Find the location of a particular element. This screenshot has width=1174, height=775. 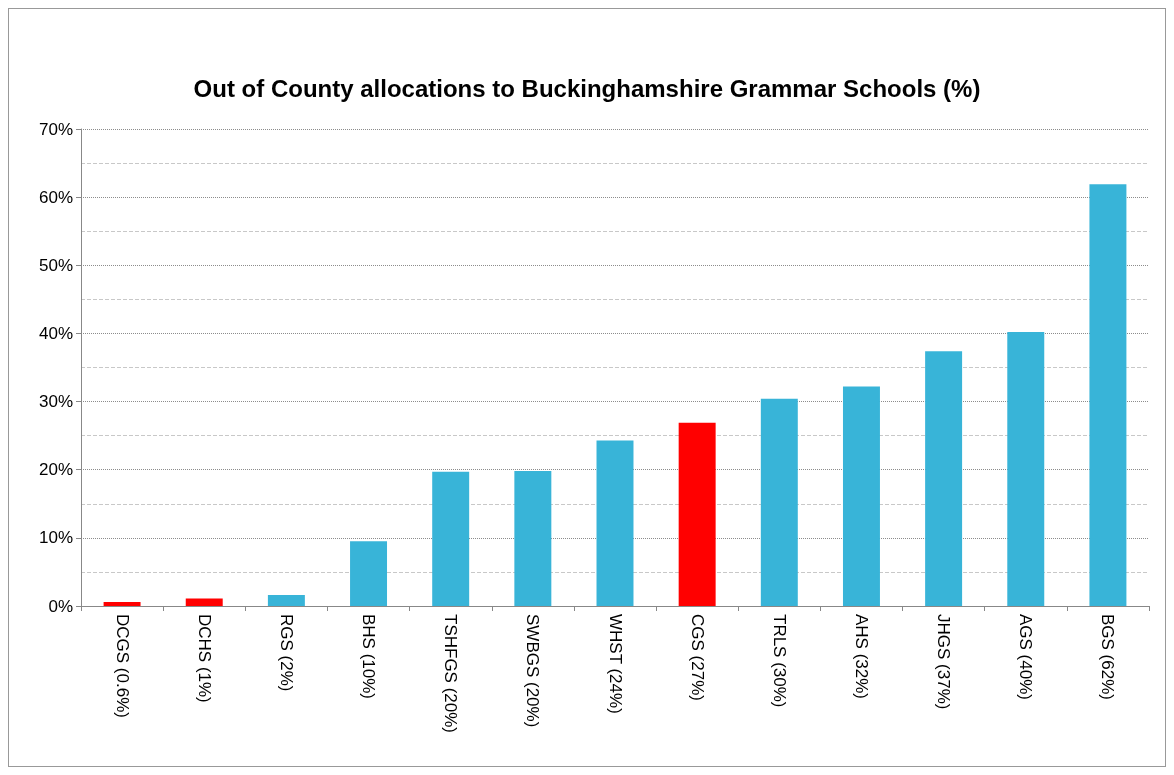

x-tick-label: SWBGS (20%) is located at coordinates (533, 671).